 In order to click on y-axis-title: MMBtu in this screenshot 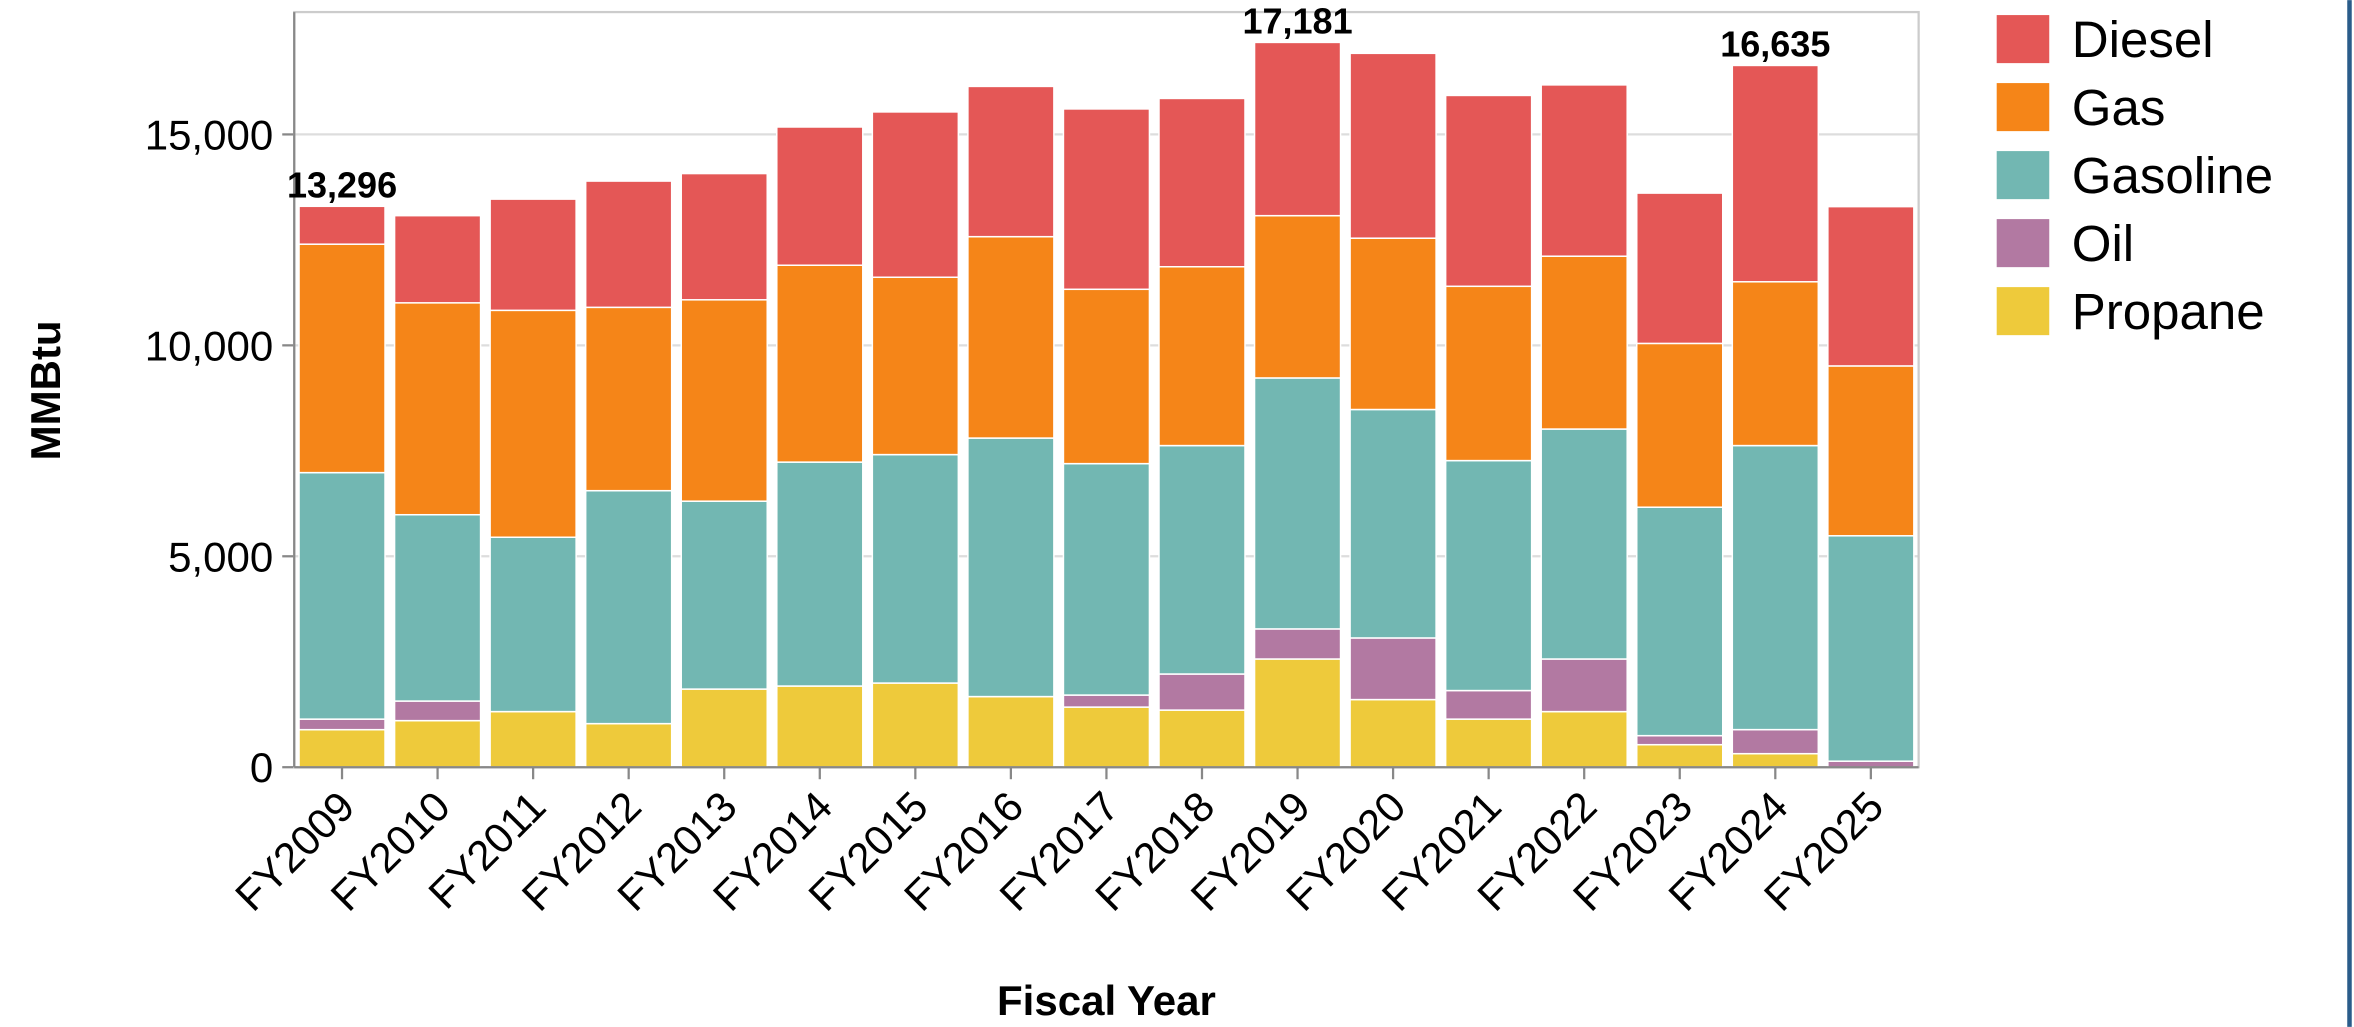, I will do `click(45, 390)`.